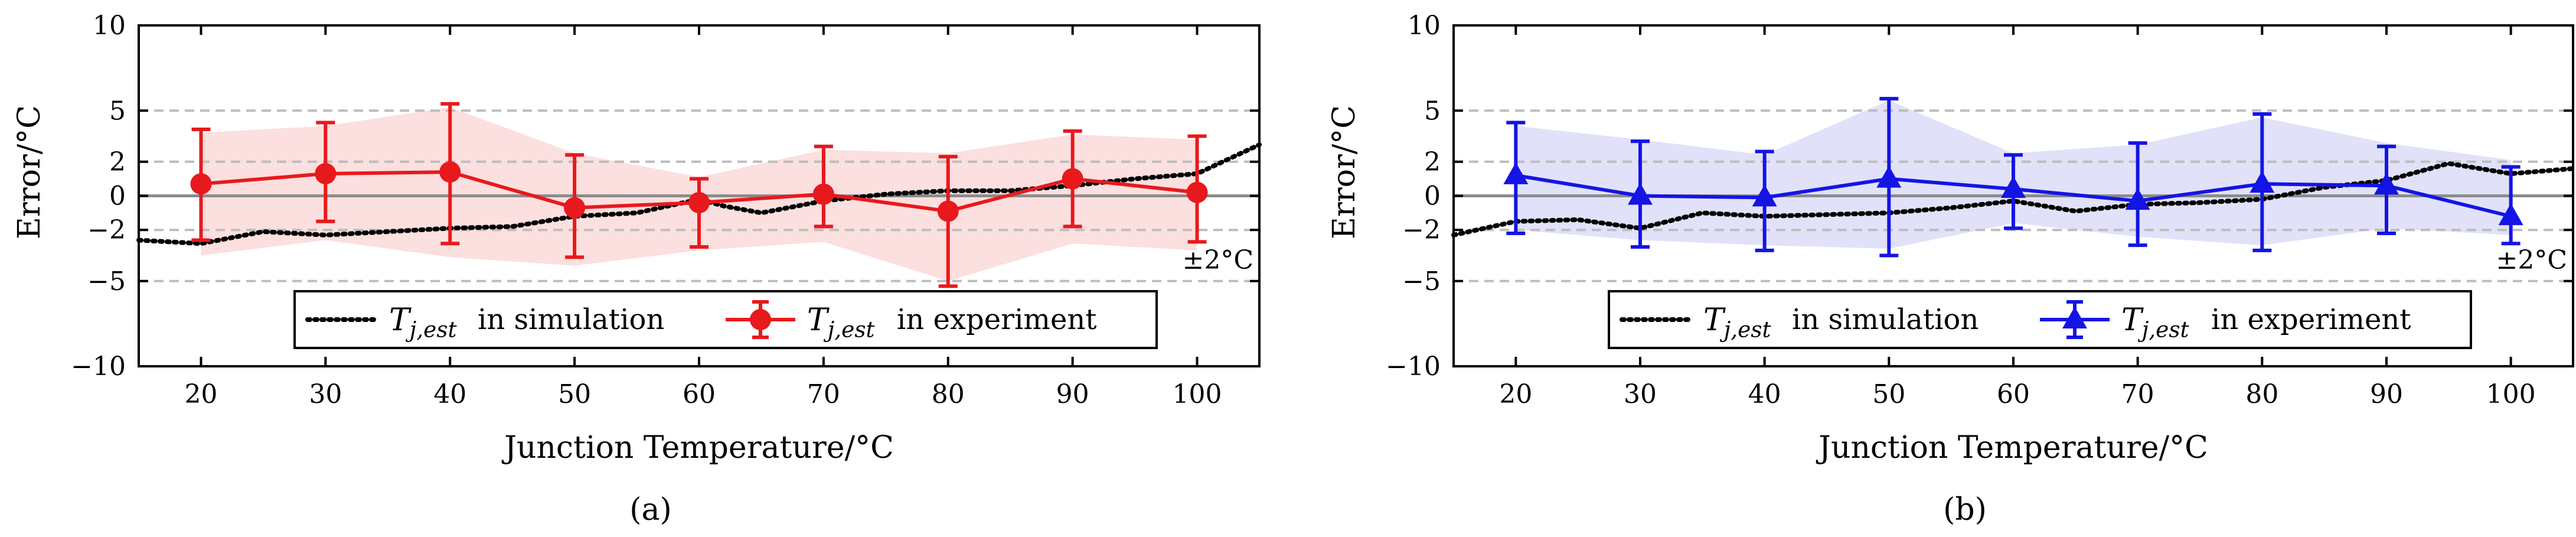 The height and width of the screenshot is (537, 2576). Describe the element at coordinates (650, 510) in the screenshot. I see `panel-label-a: (a)` at that location.